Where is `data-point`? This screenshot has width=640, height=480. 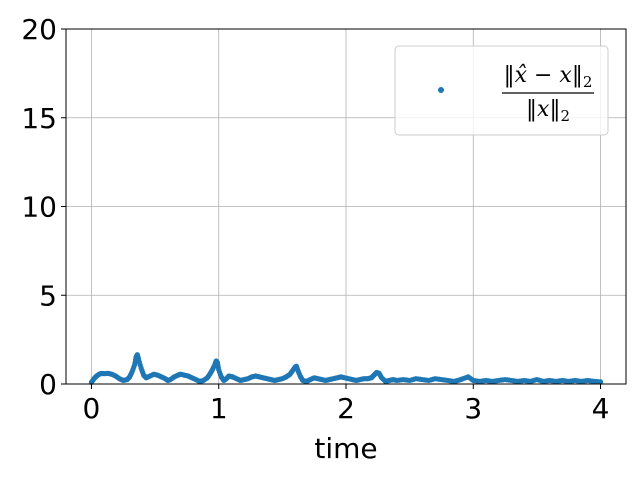
data-point is located at coordinates (600, 382).